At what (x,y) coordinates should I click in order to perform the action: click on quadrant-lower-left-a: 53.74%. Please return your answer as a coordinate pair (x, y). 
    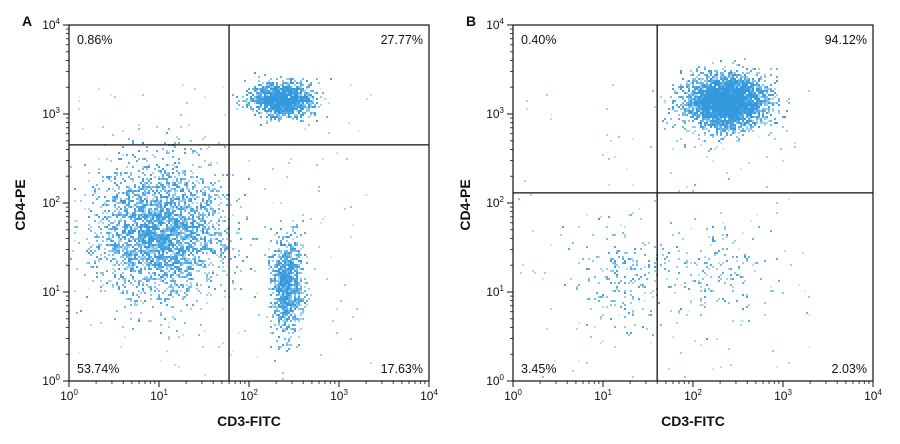
    Looking at the image, I should click on (98, 369).